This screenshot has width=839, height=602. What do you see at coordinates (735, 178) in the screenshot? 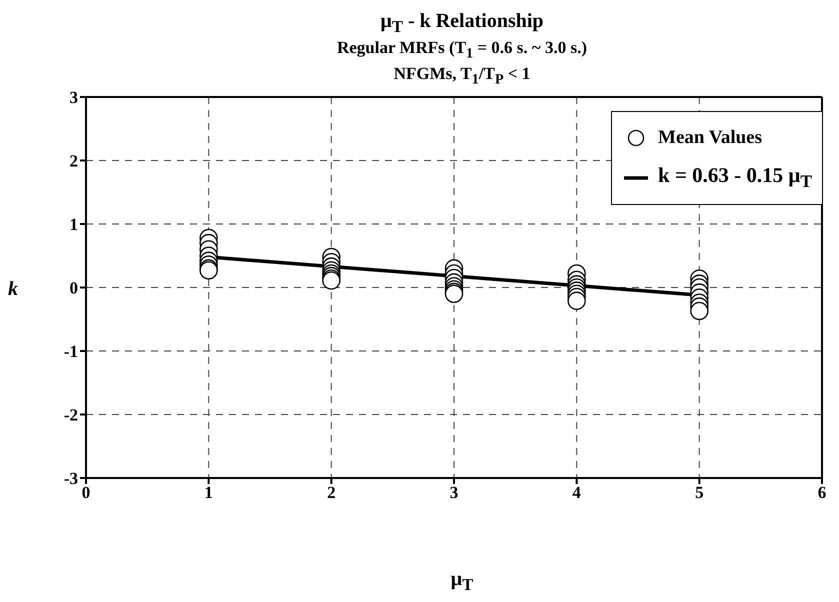
I see `legend-label: k = 0.63 - 0.15 μ$_{T}$` at bounding box center [735, 178].